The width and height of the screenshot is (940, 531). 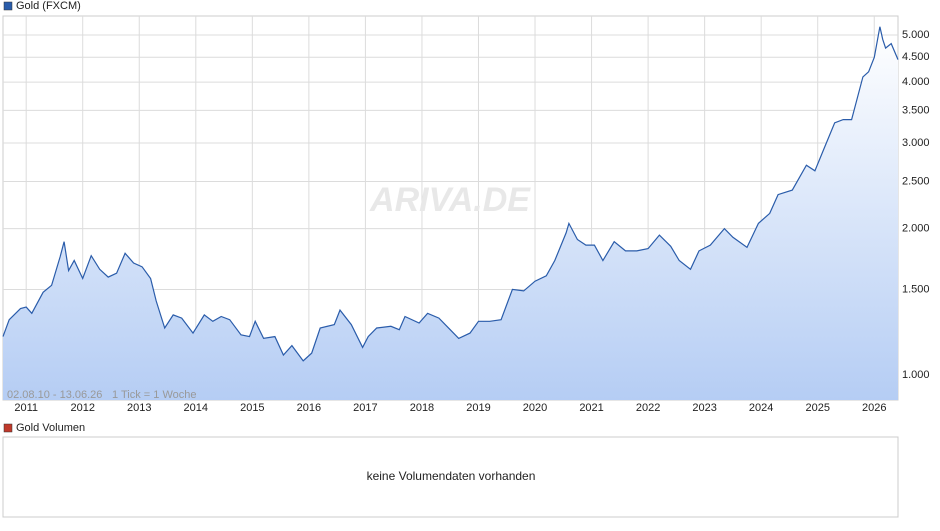 What do you see at coordinates (309, 408) in the screenshot?
I see `x-tick-label: 2016` at bounding box center [309, 408].